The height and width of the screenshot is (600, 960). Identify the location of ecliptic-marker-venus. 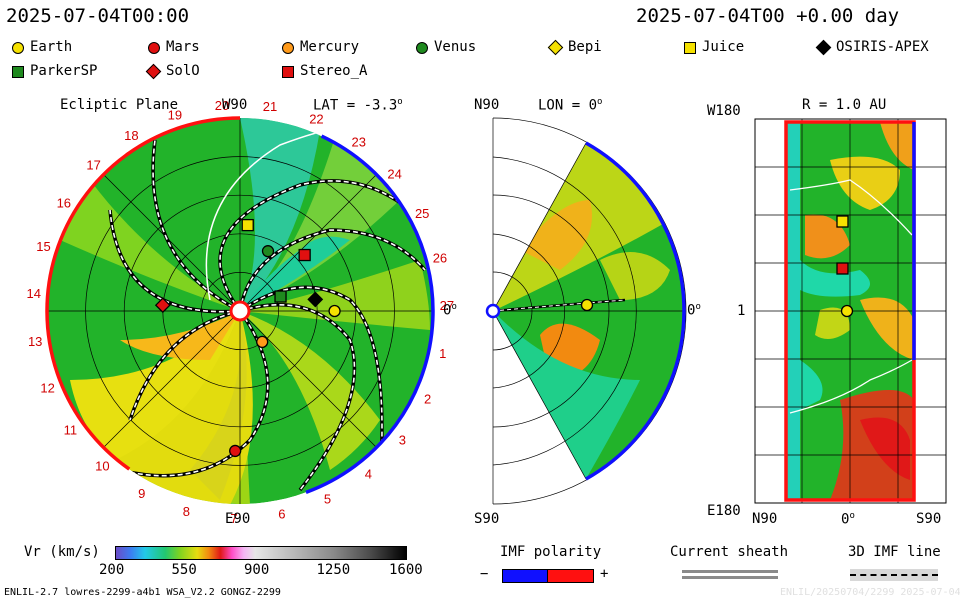
(268, 251).